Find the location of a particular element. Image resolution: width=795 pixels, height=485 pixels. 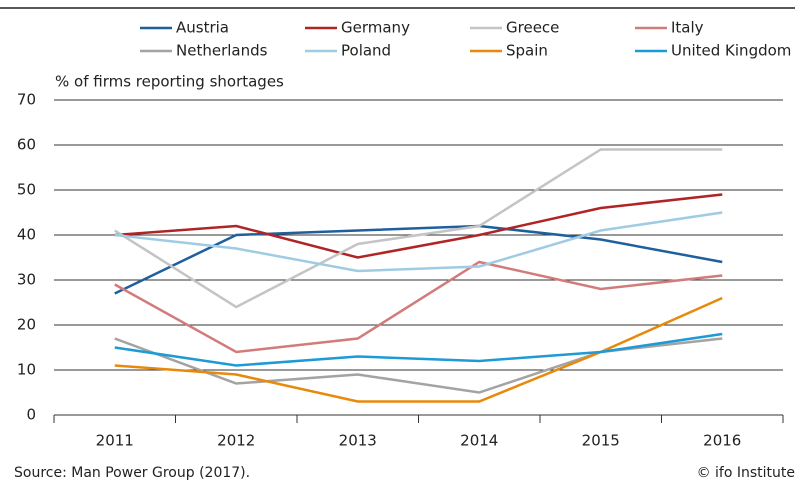

legend-label: Germany is located at coordinates (375, 28).